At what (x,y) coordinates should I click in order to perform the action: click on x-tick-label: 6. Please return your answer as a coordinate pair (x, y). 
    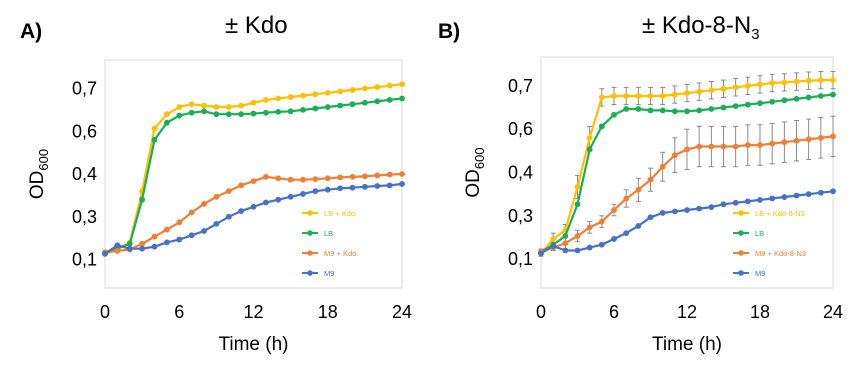
    Looking at the image, I should click on (614, 312).